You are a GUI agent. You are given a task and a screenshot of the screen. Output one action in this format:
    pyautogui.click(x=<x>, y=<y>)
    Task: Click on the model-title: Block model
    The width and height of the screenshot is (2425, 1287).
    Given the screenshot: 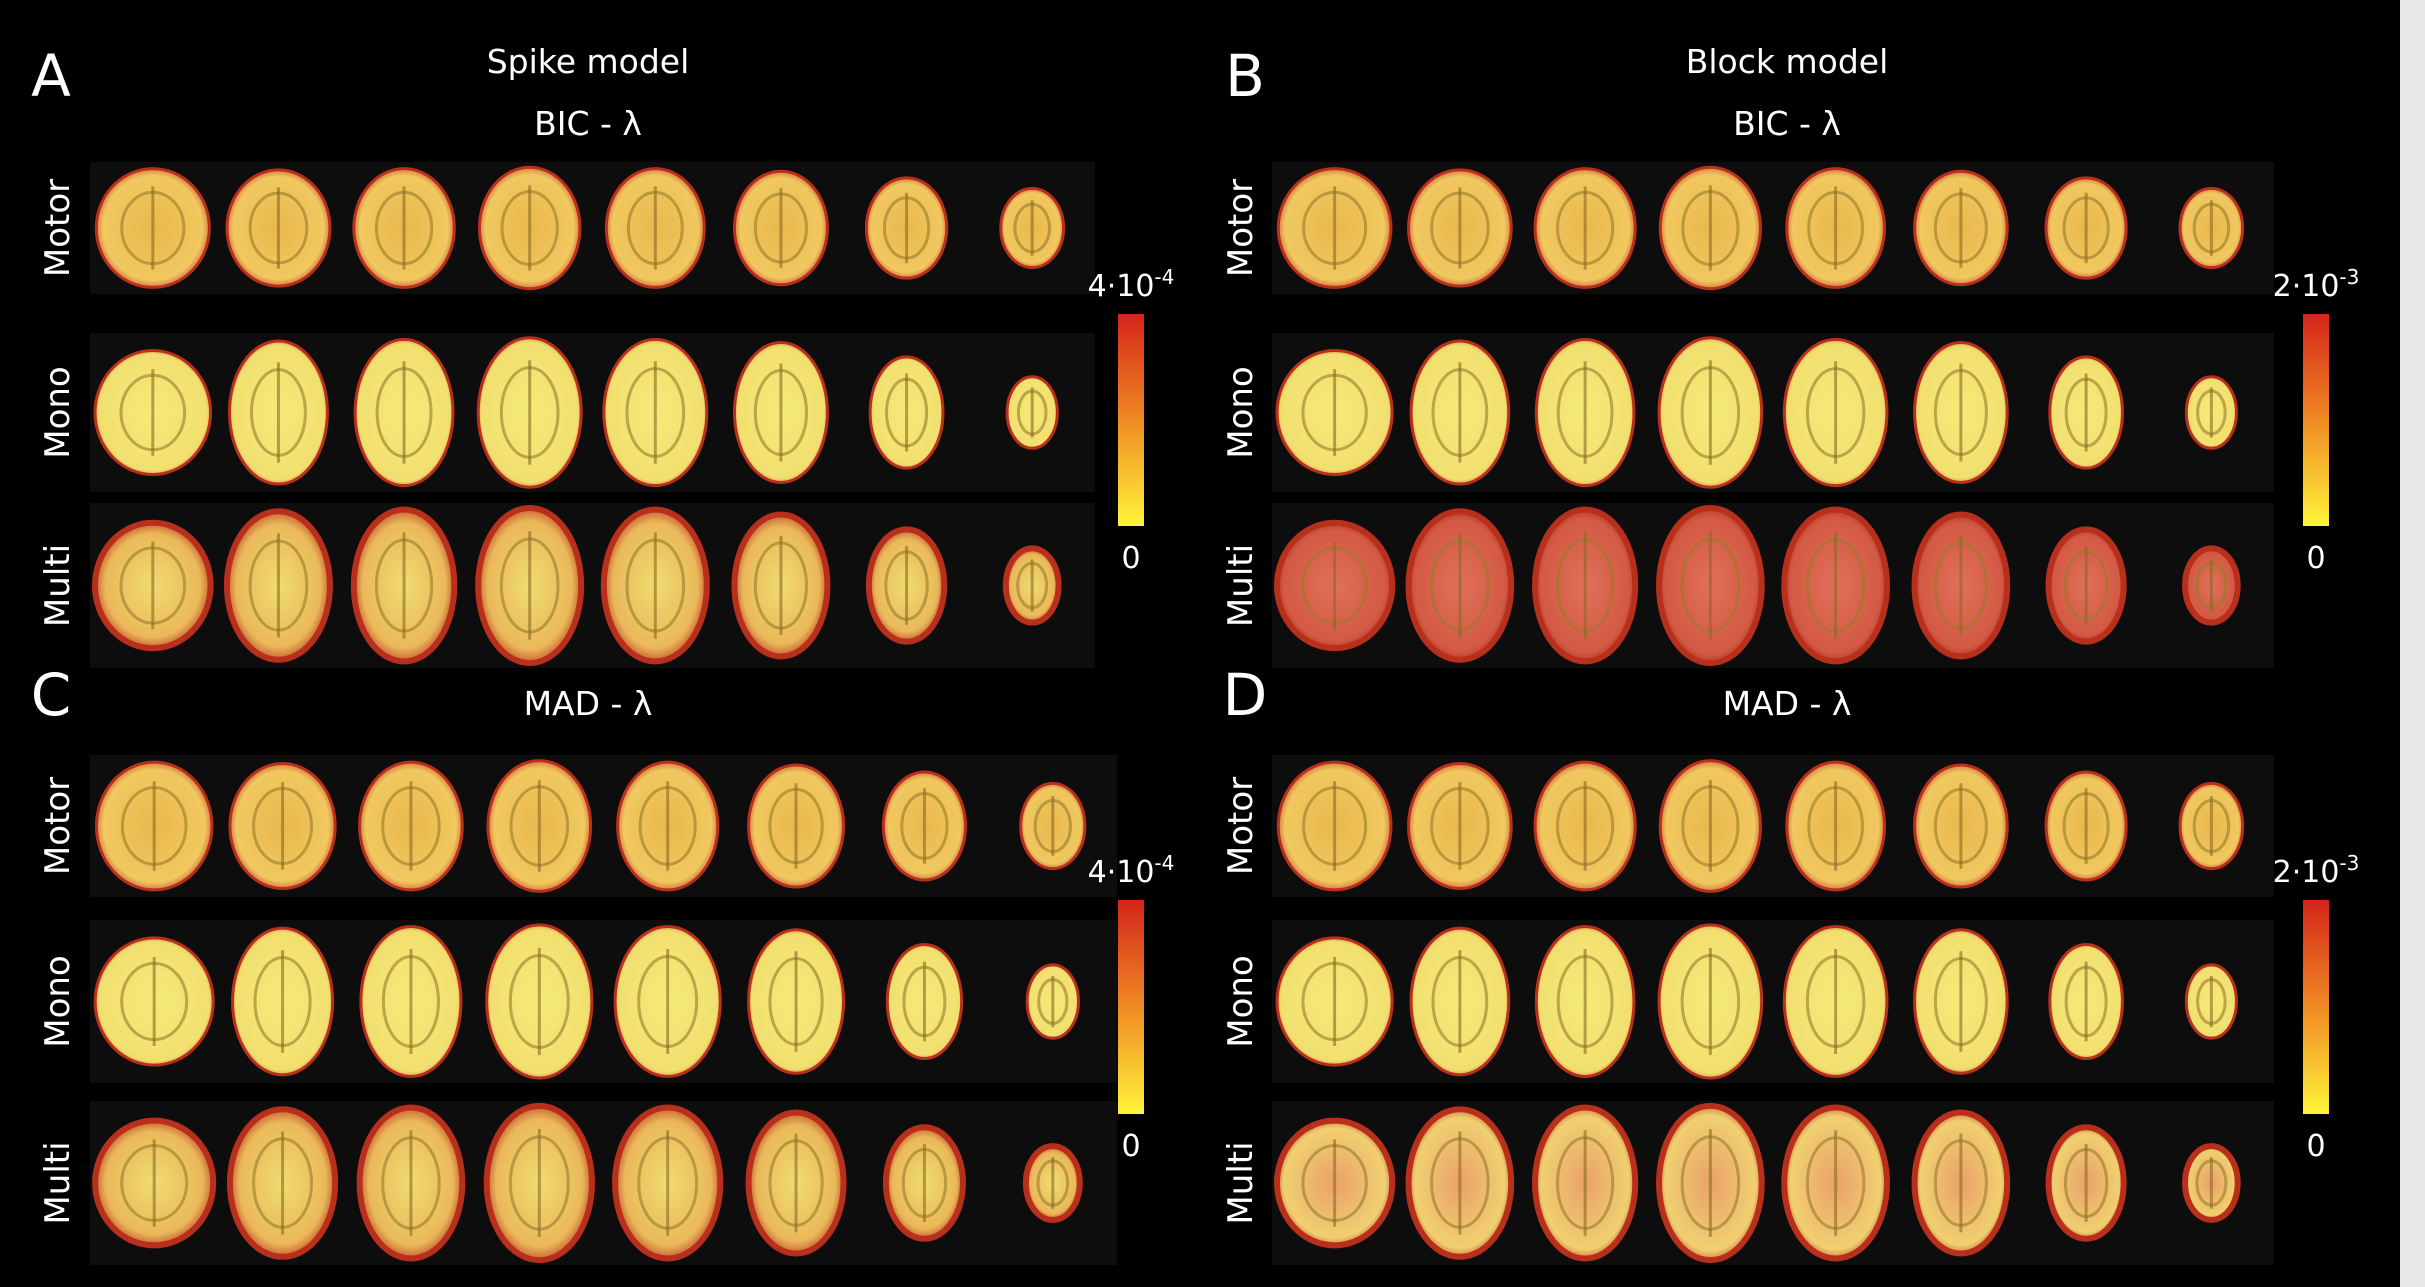 What is the action you would take?
    pyautogui.click(x=1787, y=61)
    